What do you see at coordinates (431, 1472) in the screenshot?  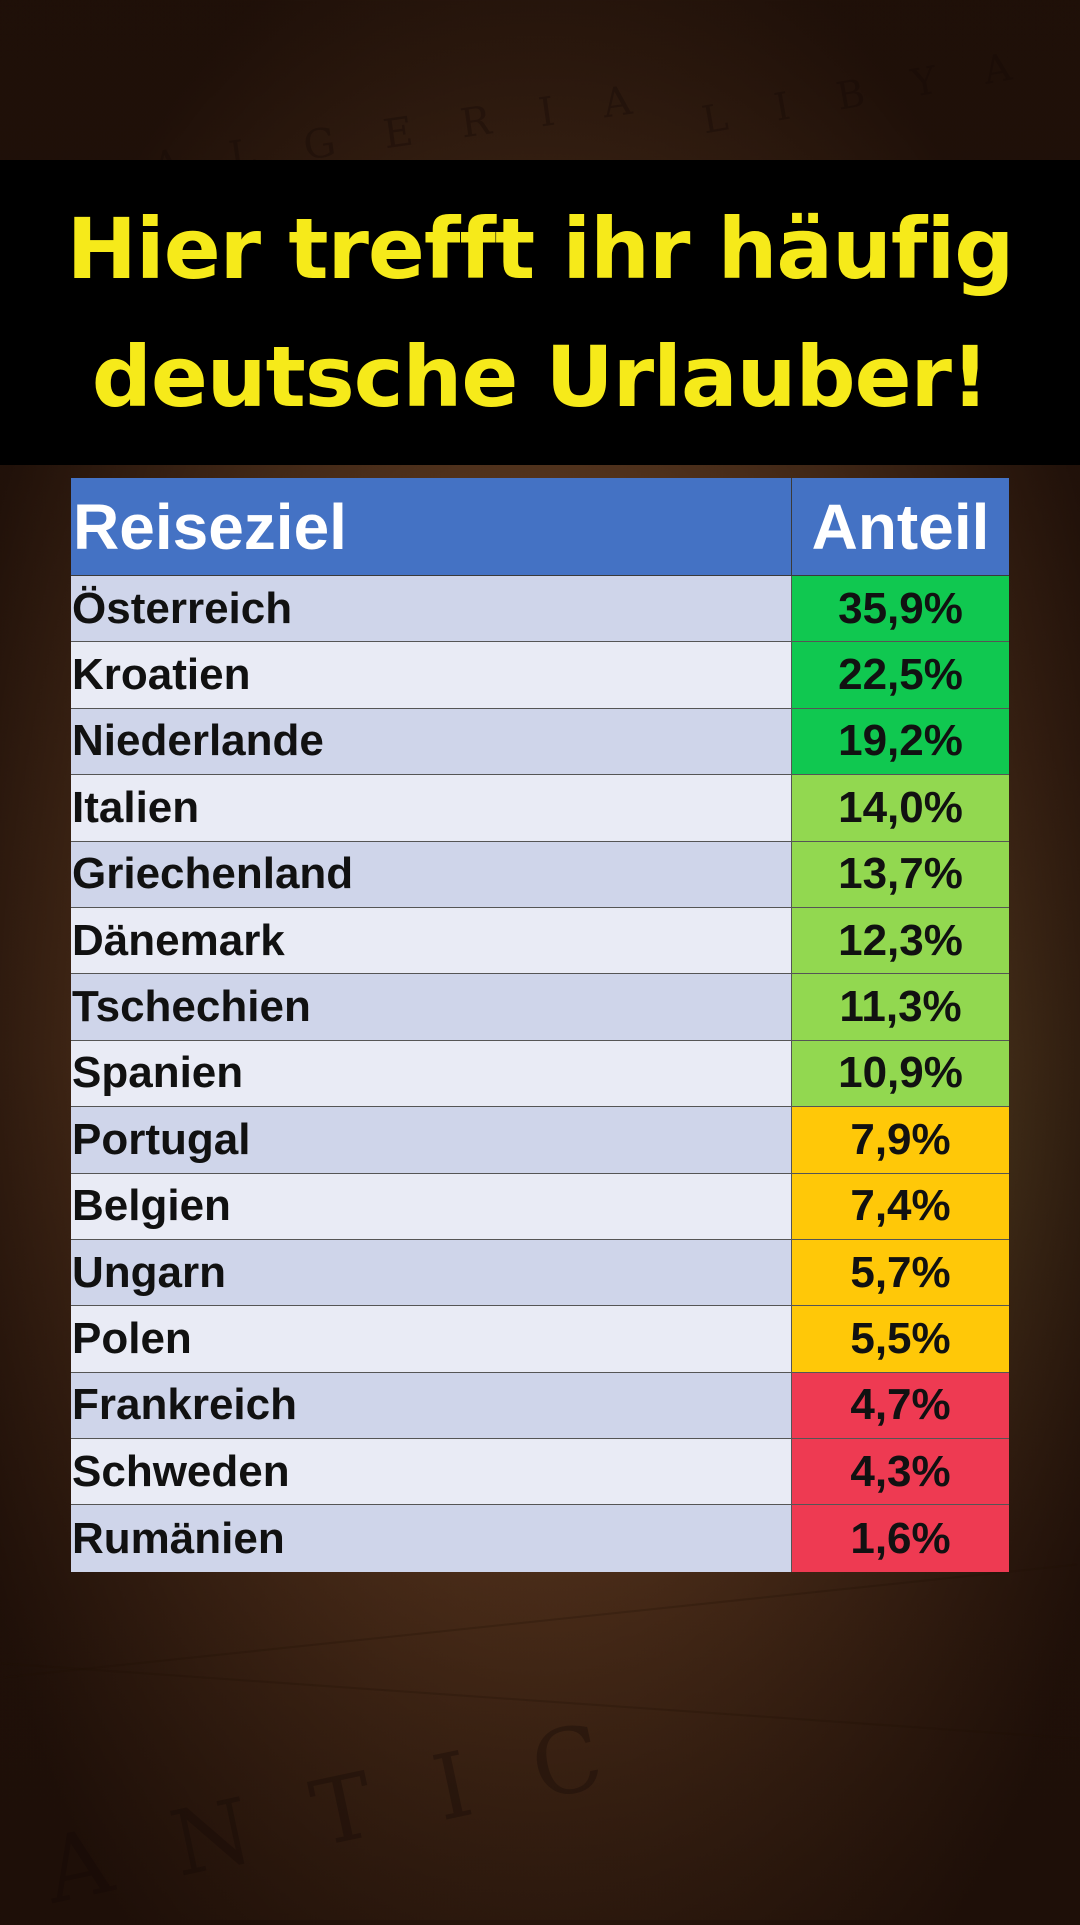 I see `destination-name: Schweden` at bounding box center [431, 1472].